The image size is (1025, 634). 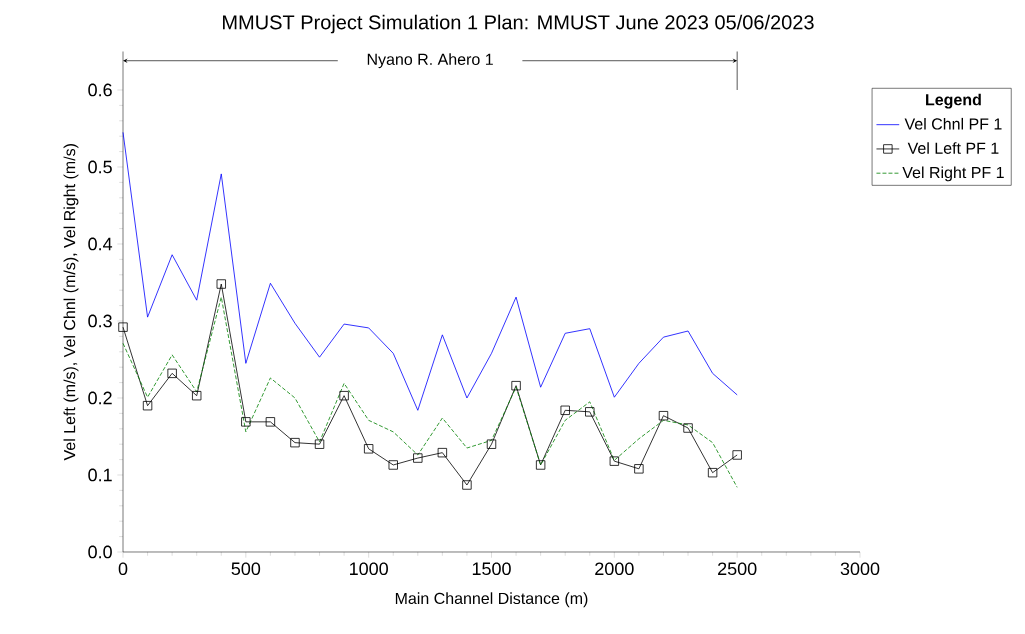 I want to click on legend-label: Vel Right PF 1, so click(x=953, y=174).